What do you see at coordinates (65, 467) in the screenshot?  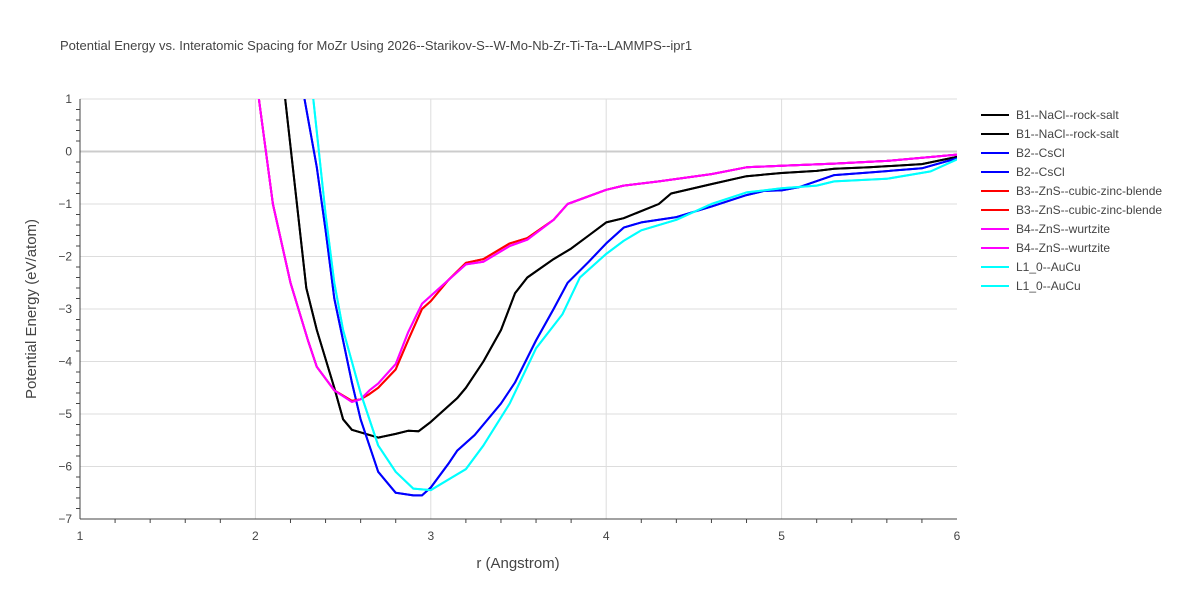 I see `y-tick-label: −6` at bounding box center [65, 467].